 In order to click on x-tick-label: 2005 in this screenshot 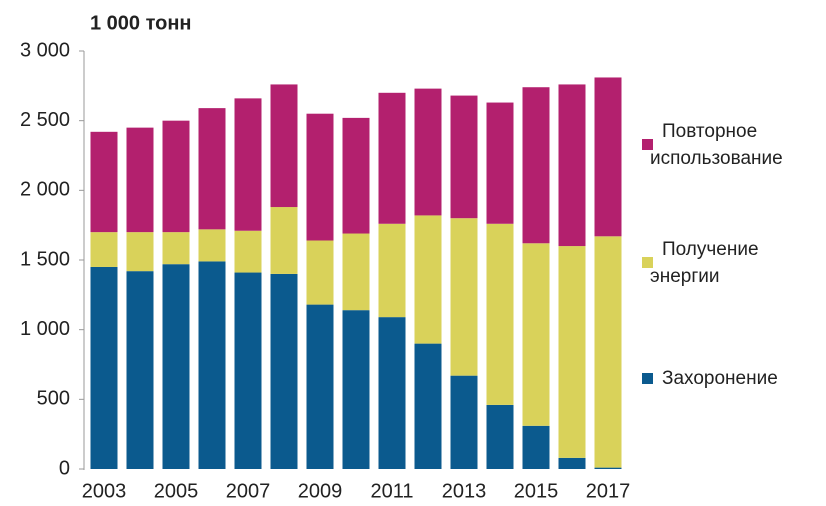, I will do `click(176, 491)`.